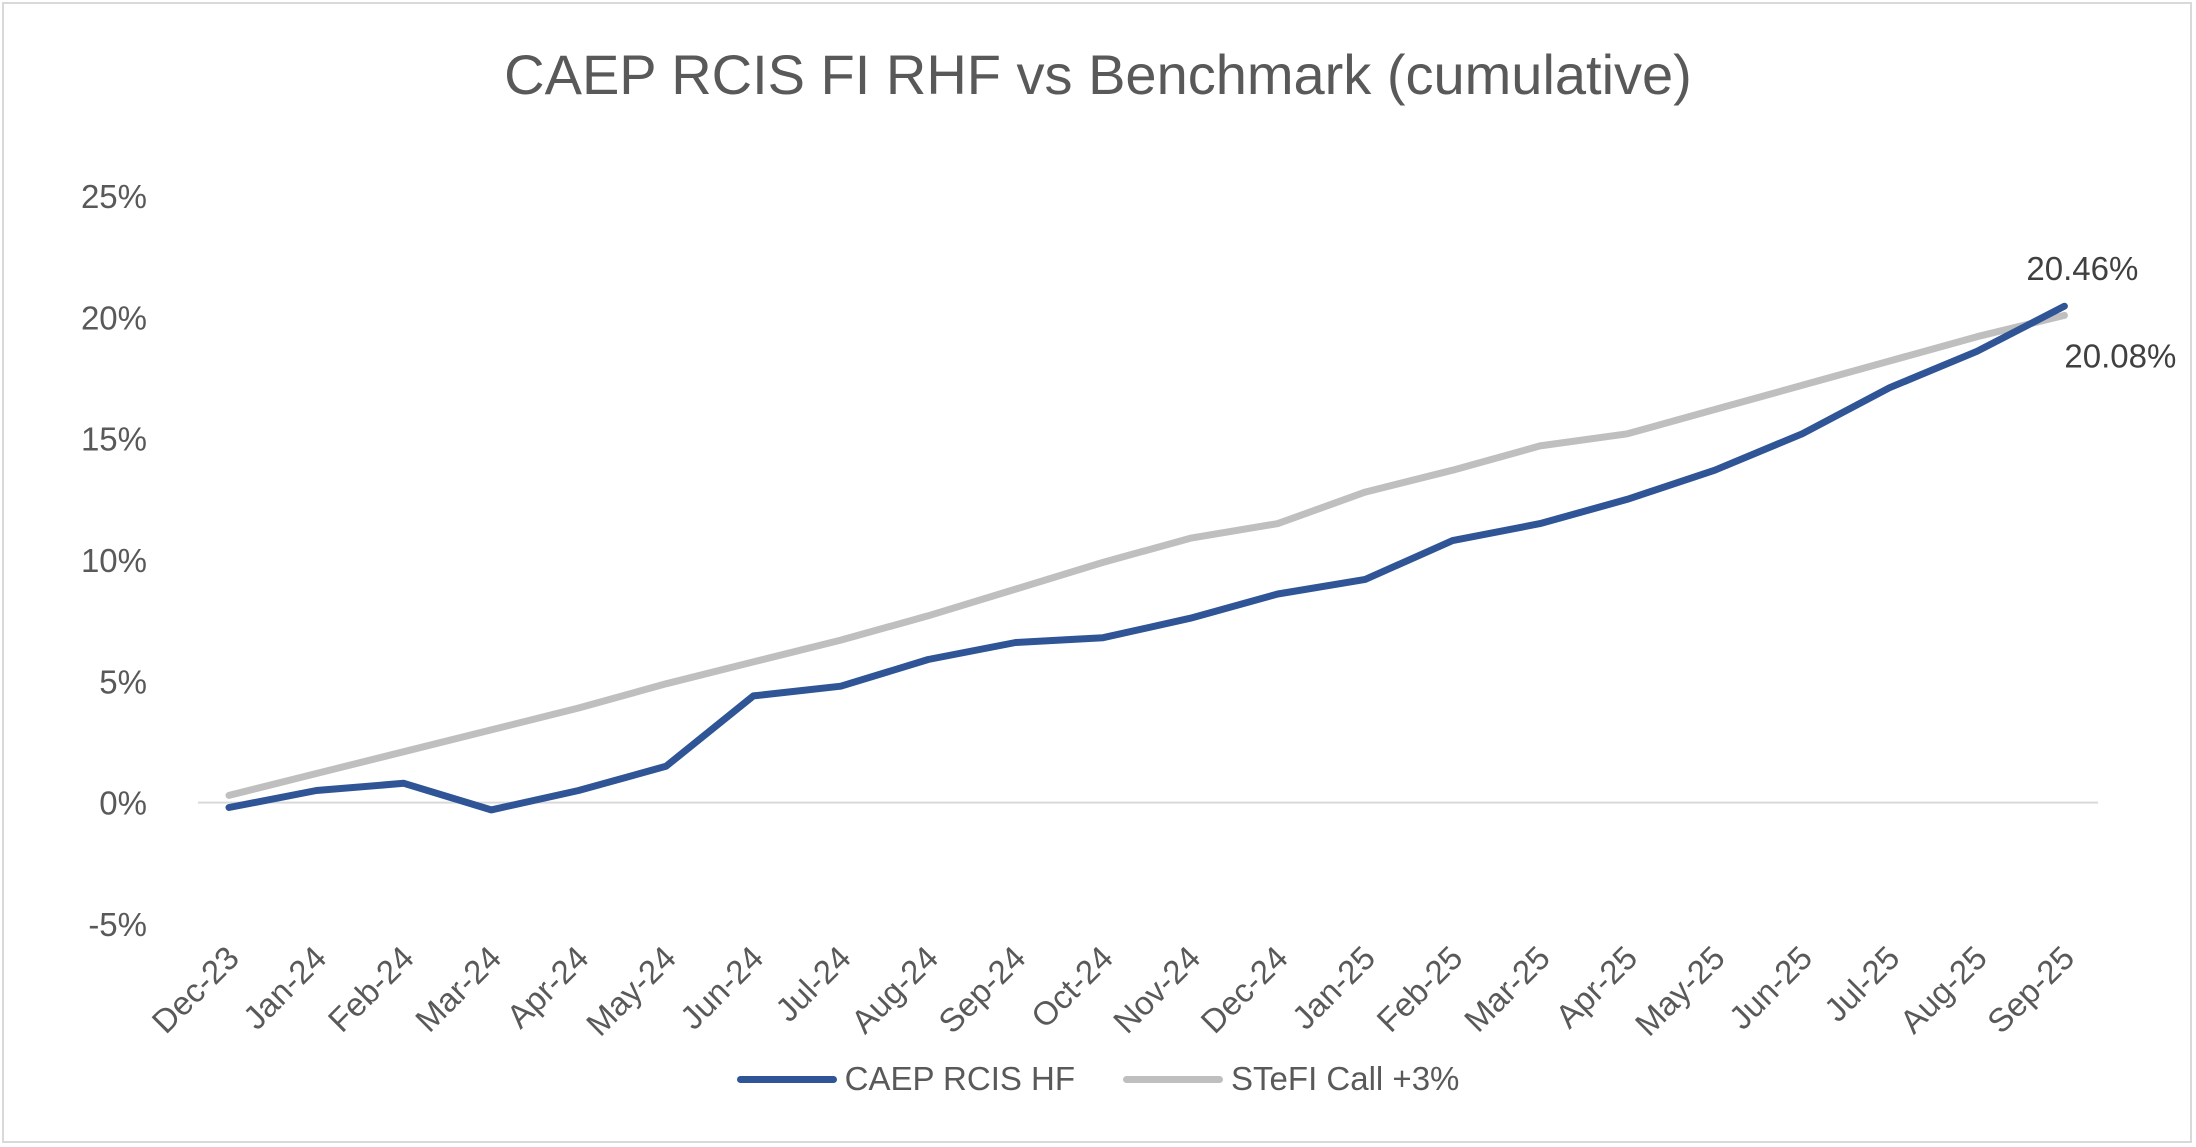 This screenshot has width=2196, height=1147. What do you see at coordinates (1156, 989) in the screenshot?
I see `x-tick-label: Nov-24` at bounding box center [1156, 989].